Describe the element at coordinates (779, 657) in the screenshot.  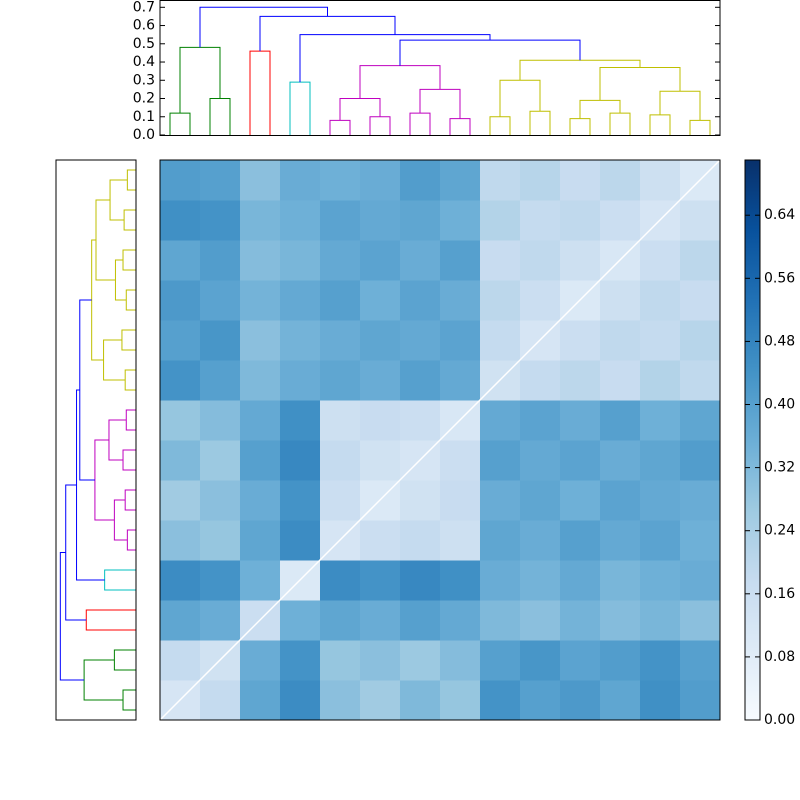
I see `colorbar-tick-label: 0.08` at that location.